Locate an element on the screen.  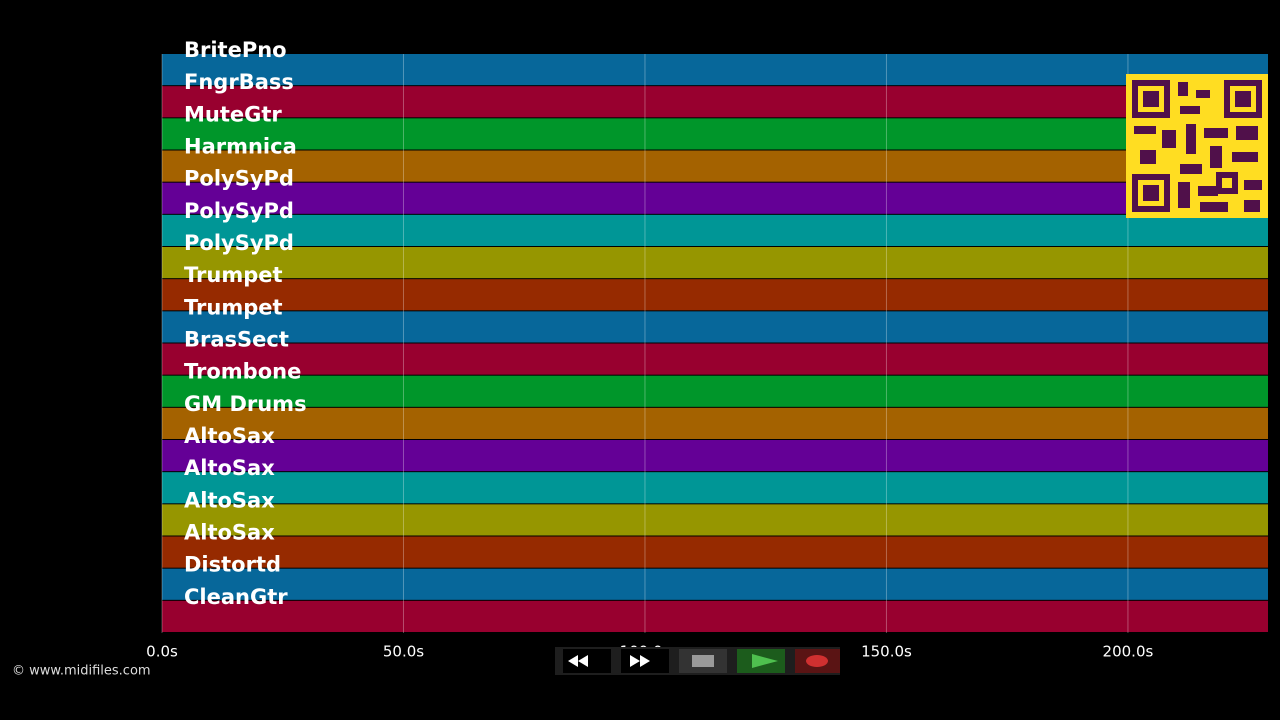
stop-button is located at coordinates (703, 661).